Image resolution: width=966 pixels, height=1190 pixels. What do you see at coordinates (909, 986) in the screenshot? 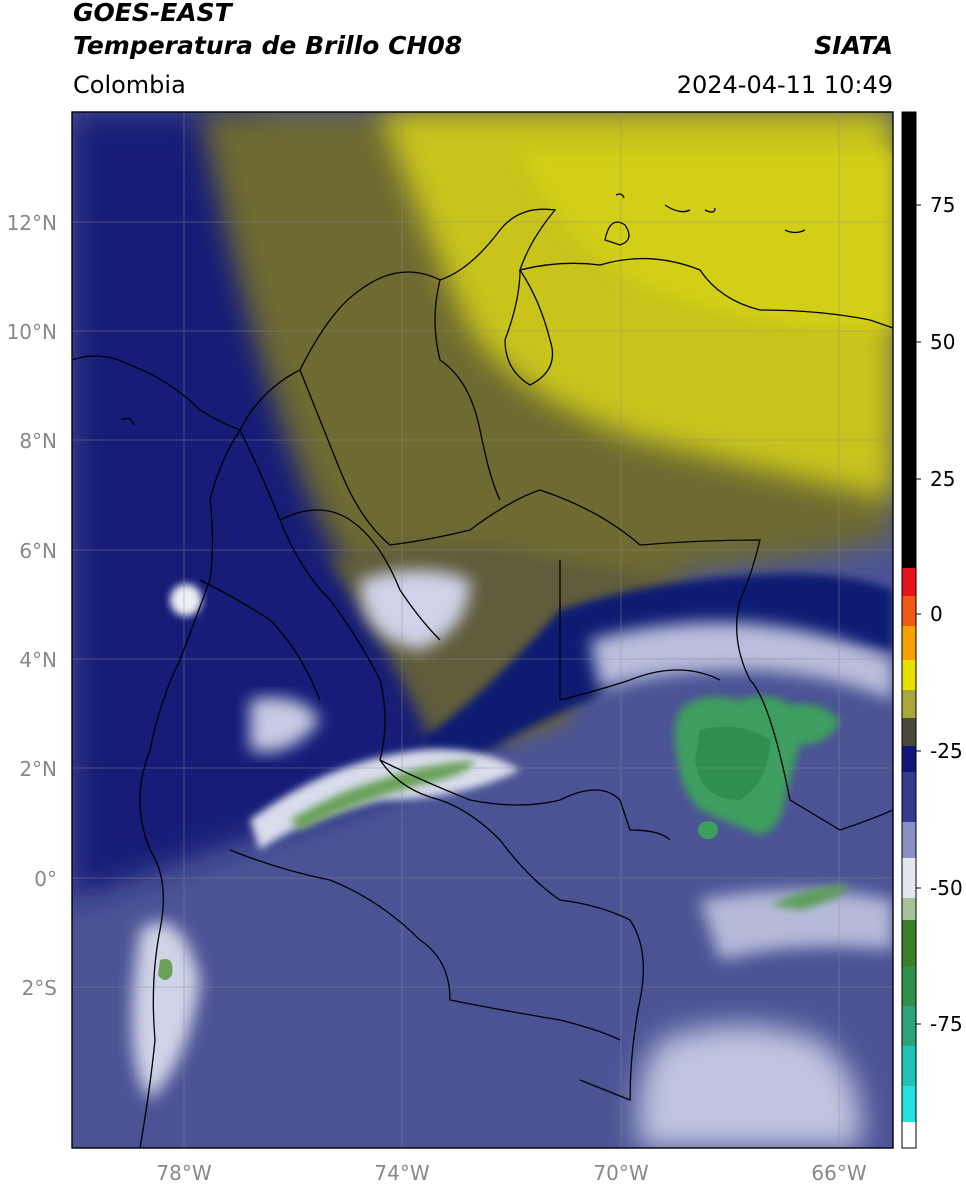
I see `colorbar-segment-medgreen` at bounding box center [909, 986].